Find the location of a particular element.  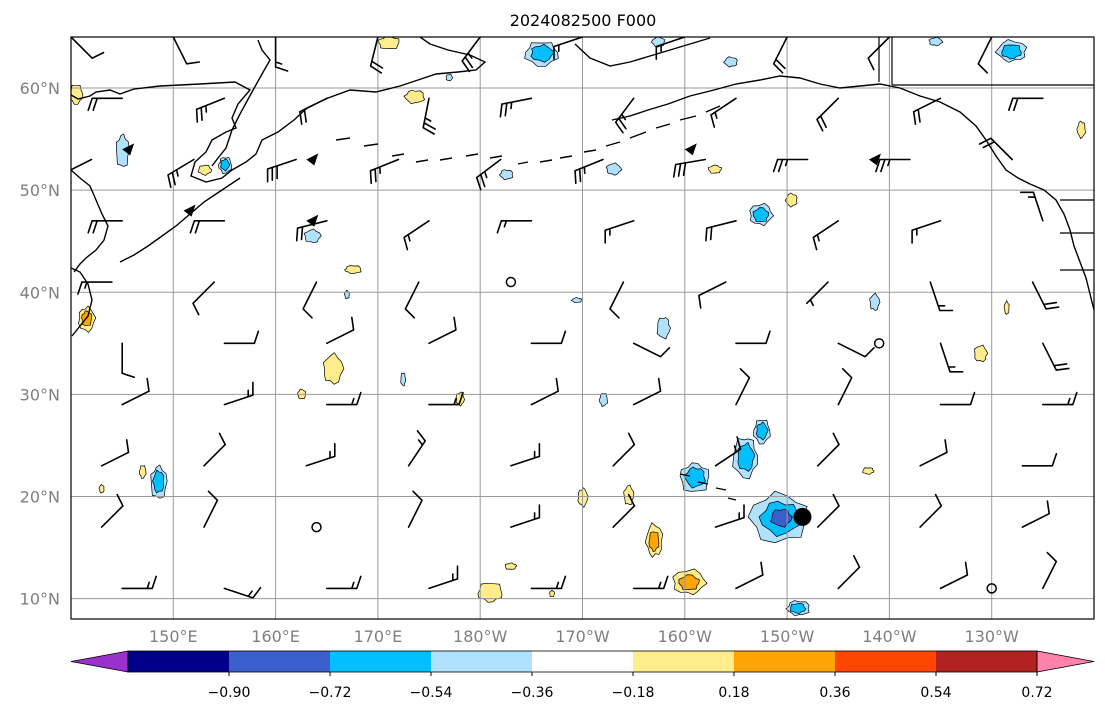

colorbar-tick-label: −0.54 is located at coordinates (431, 693).